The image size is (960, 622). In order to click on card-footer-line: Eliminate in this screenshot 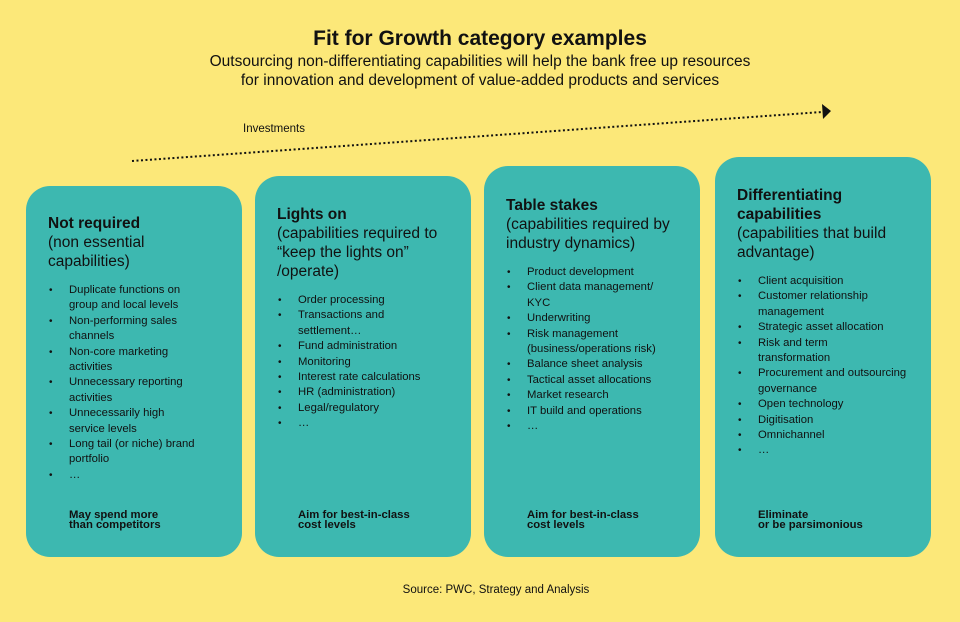, I will do `click(783, 515)`.